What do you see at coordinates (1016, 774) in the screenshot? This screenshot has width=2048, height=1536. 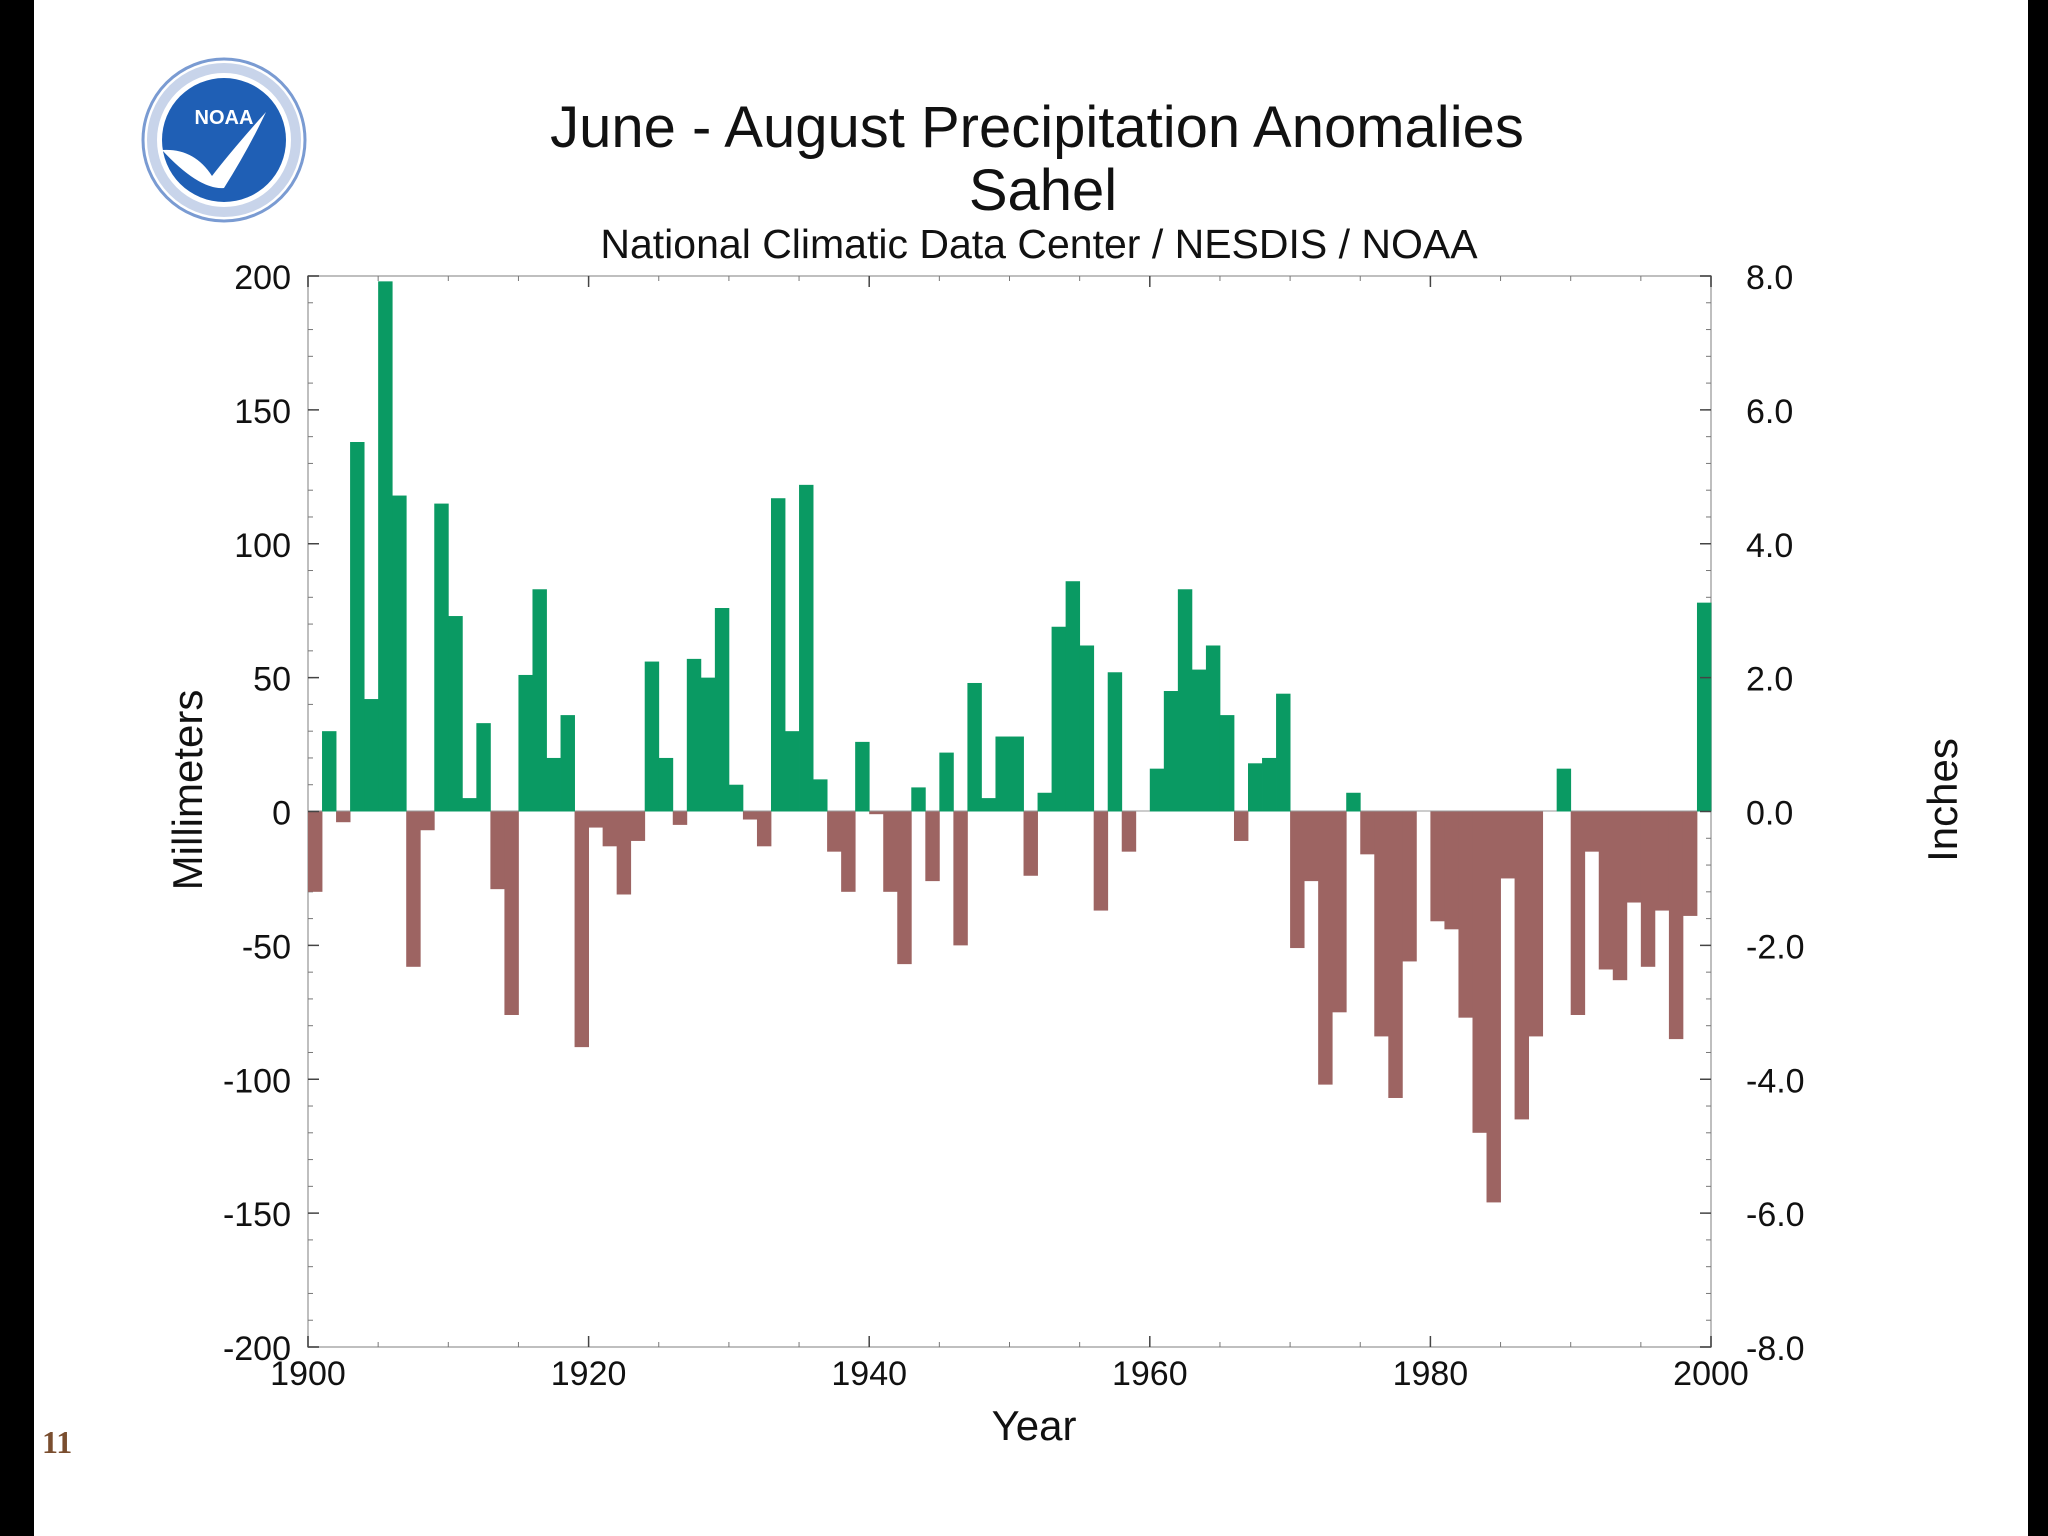 I see `bar-1950` at bounding box center [1016, 774].